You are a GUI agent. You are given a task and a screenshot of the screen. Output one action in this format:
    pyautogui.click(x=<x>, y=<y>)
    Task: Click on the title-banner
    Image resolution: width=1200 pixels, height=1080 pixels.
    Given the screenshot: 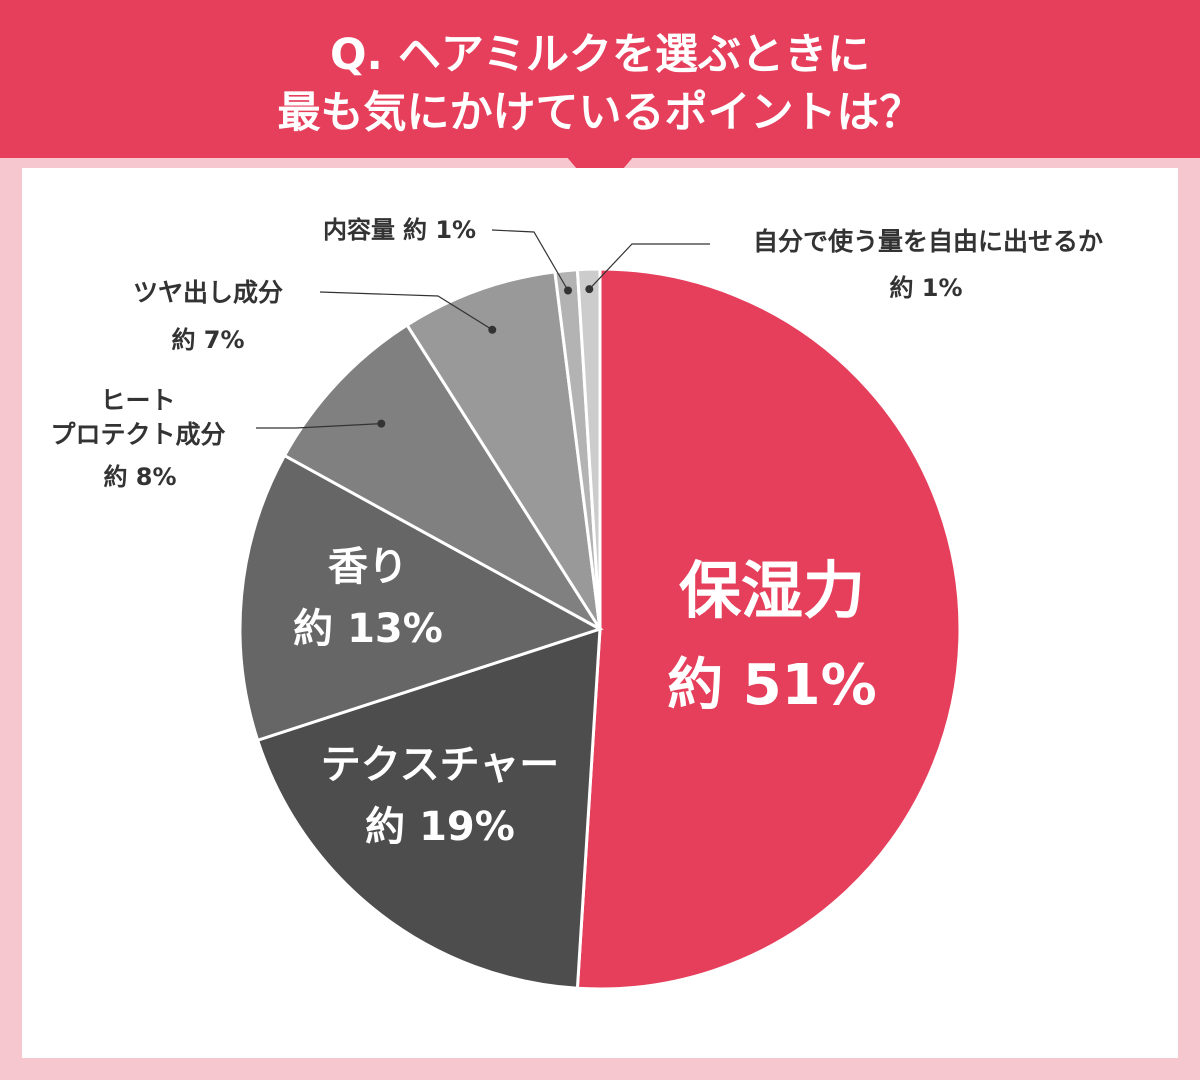 What is the action you would take?
    pyautogui.click(x=600, y=79)
    